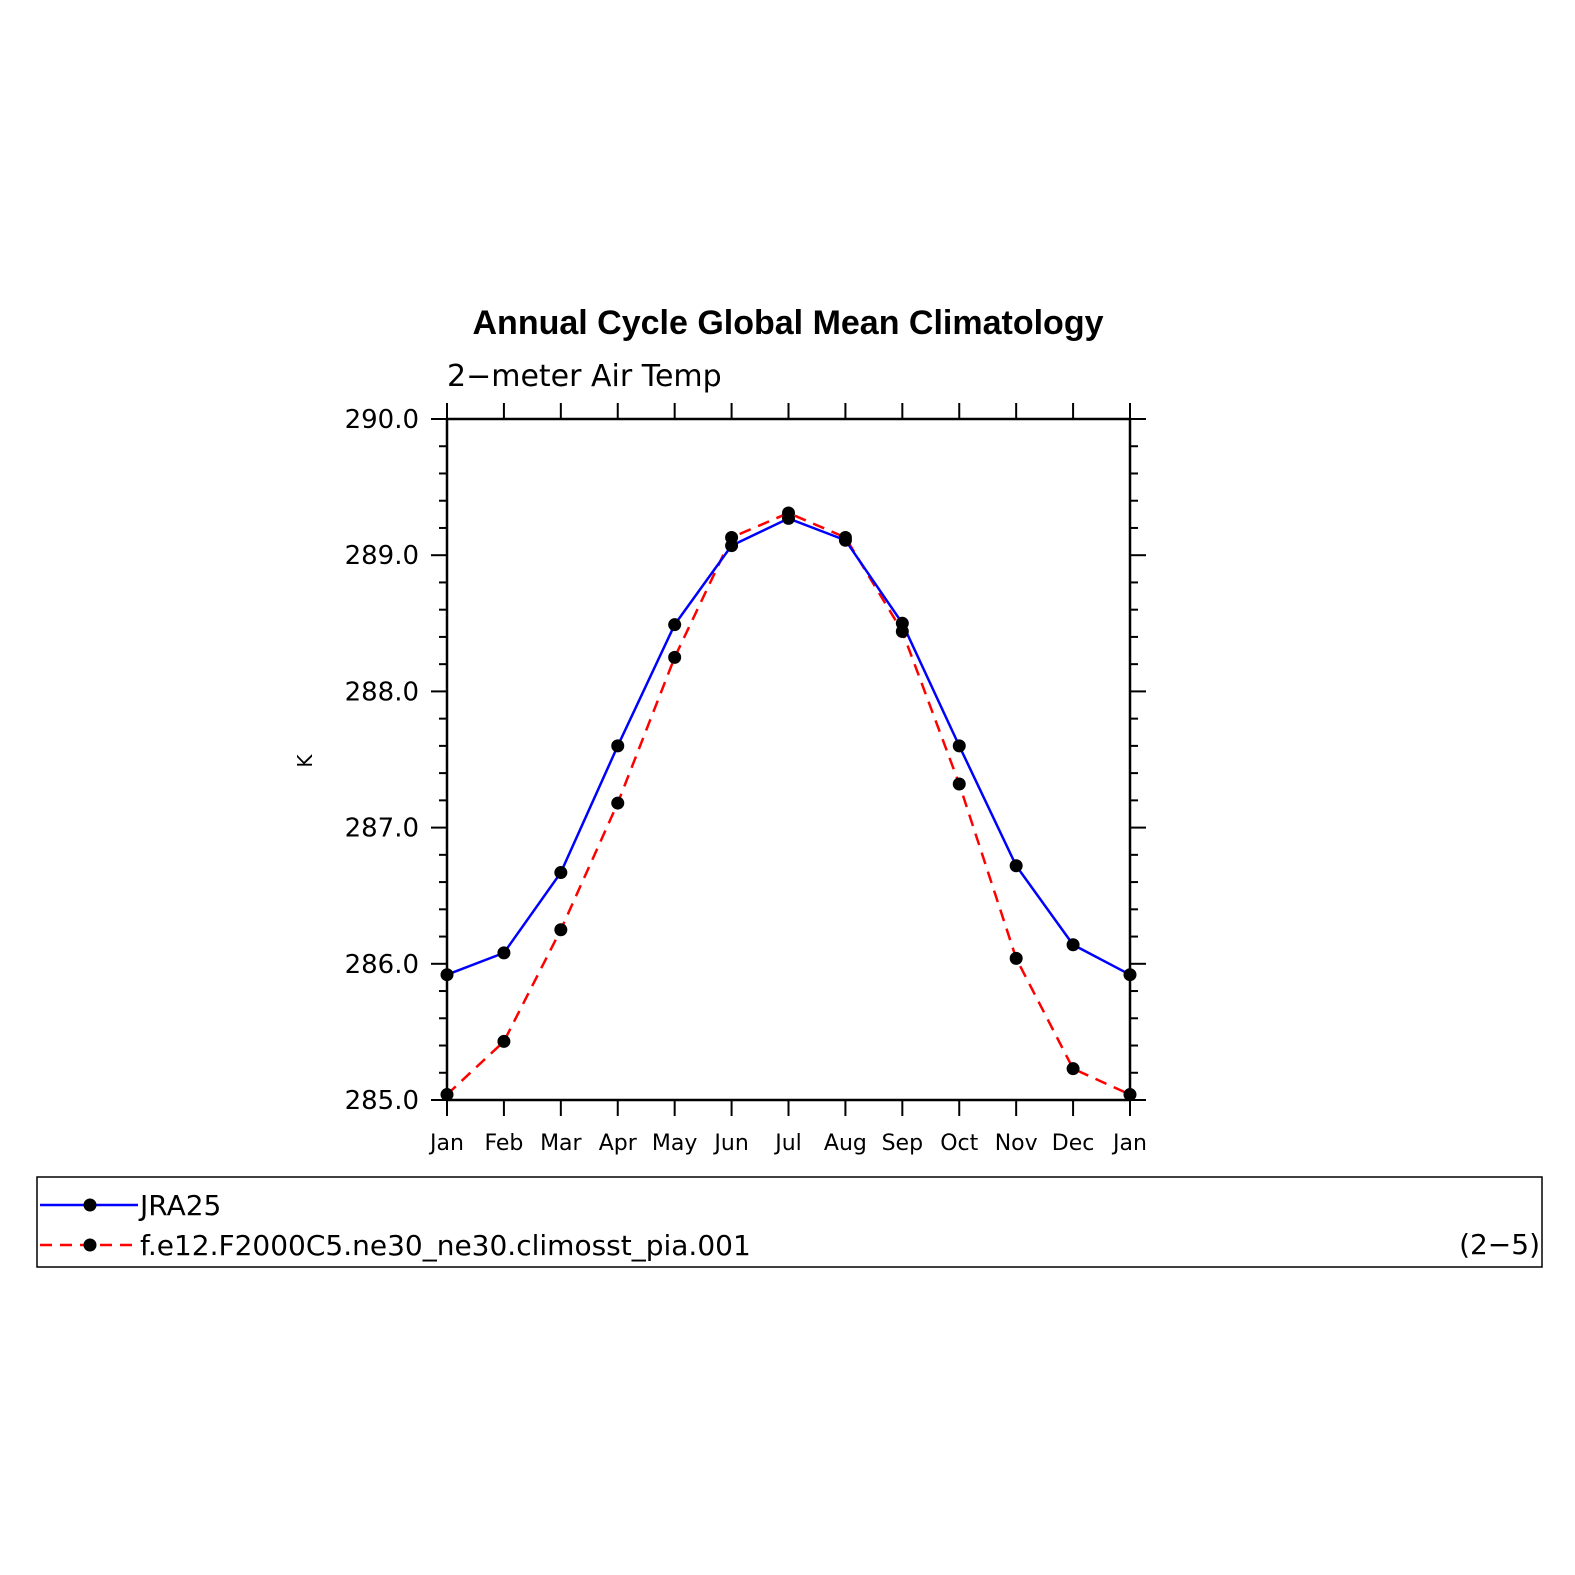 The image size is (1575, 1575). I want to click on y-tick-label: 289.0, so click(382, 556).